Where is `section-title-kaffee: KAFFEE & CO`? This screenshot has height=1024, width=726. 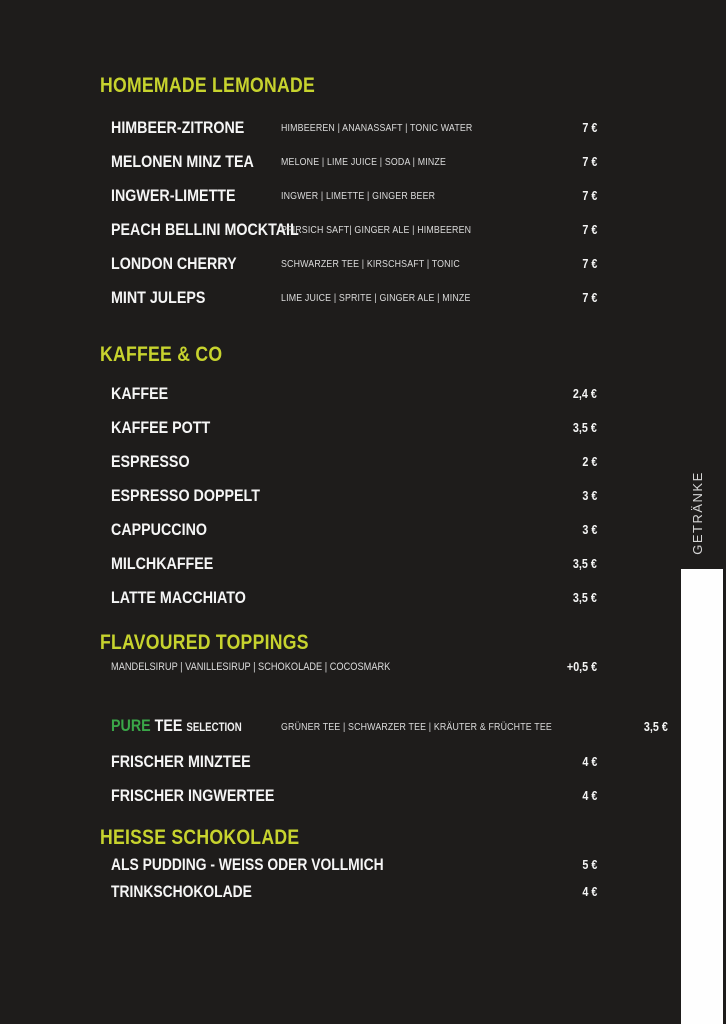
section-title-kaffee: KAFFEE & CO is located at coordinates (348, 355).